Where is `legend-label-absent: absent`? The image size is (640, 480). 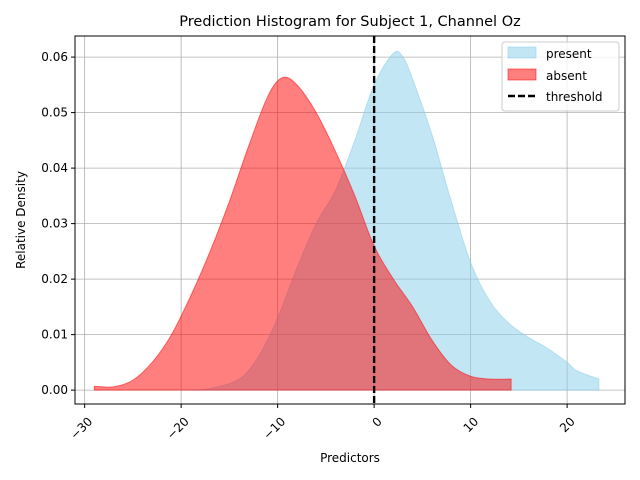
legend-label-absent: absent is located at coordinates (566, 76).